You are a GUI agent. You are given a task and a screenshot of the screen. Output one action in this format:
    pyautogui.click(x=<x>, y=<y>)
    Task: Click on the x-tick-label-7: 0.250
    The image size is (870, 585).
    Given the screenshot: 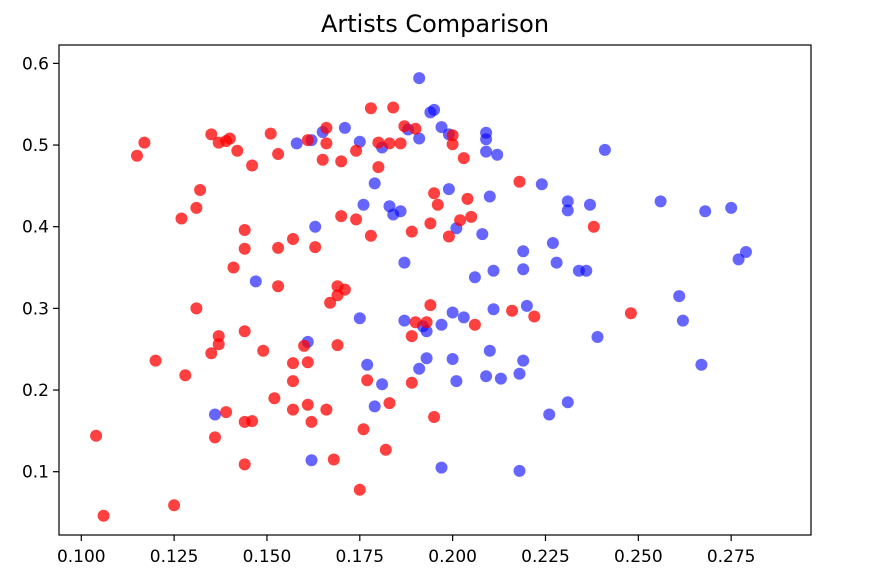 What is the action you would take?
    pyautogui.click(x=638, y=557)
    